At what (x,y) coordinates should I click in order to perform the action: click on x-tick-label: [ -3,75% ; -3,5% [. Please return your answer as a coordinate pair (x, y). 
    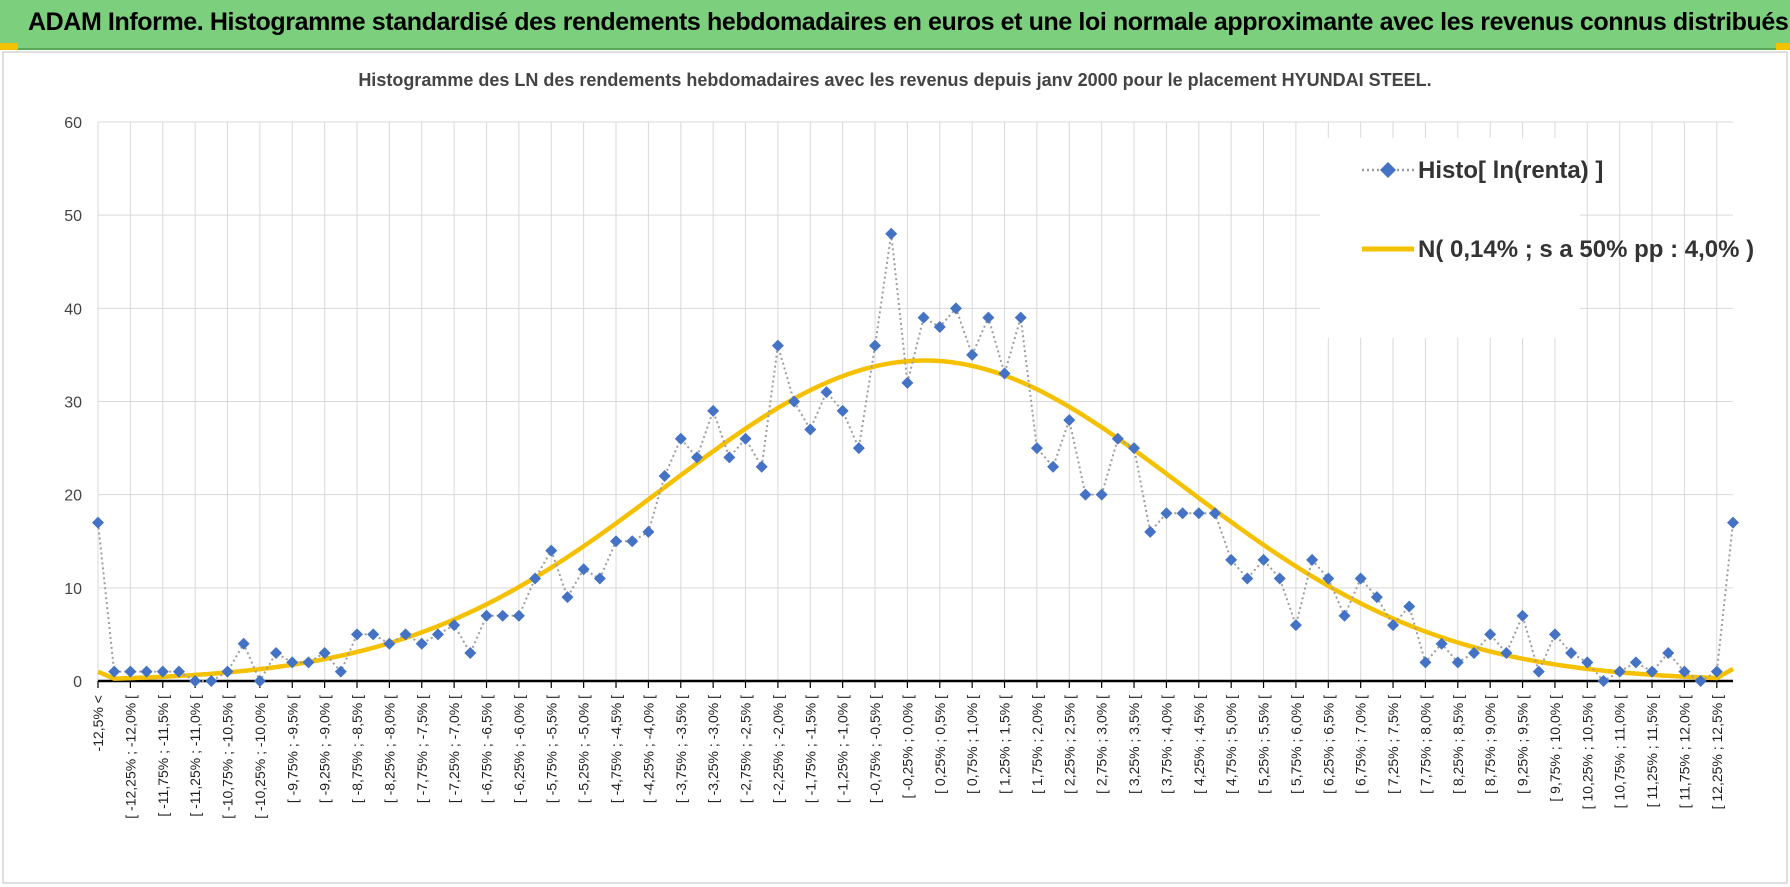
    Looking at the image, I should click on (681, 749).